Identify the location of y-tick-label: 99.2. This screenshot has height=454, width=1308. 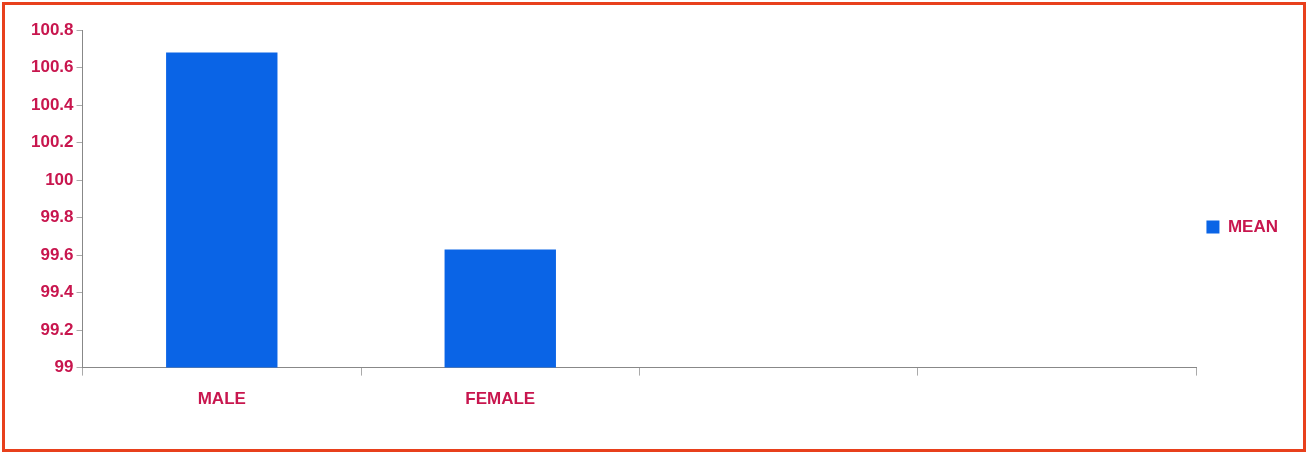
(57, 329).